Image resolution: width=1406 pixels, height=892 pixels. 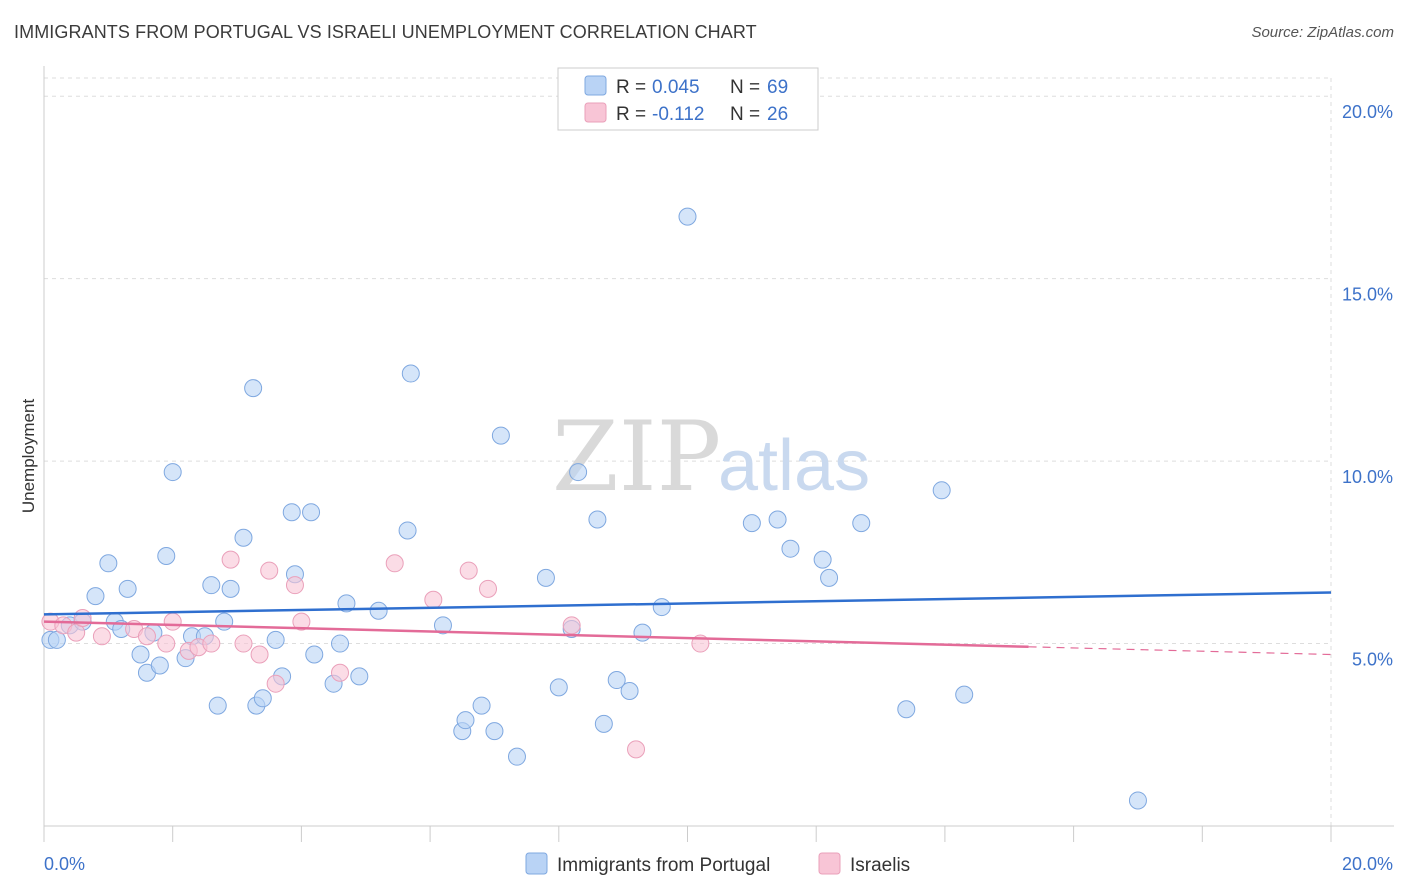 I want to click on legend-r-value-portugal: 0.045, so click(x=676, y=87).